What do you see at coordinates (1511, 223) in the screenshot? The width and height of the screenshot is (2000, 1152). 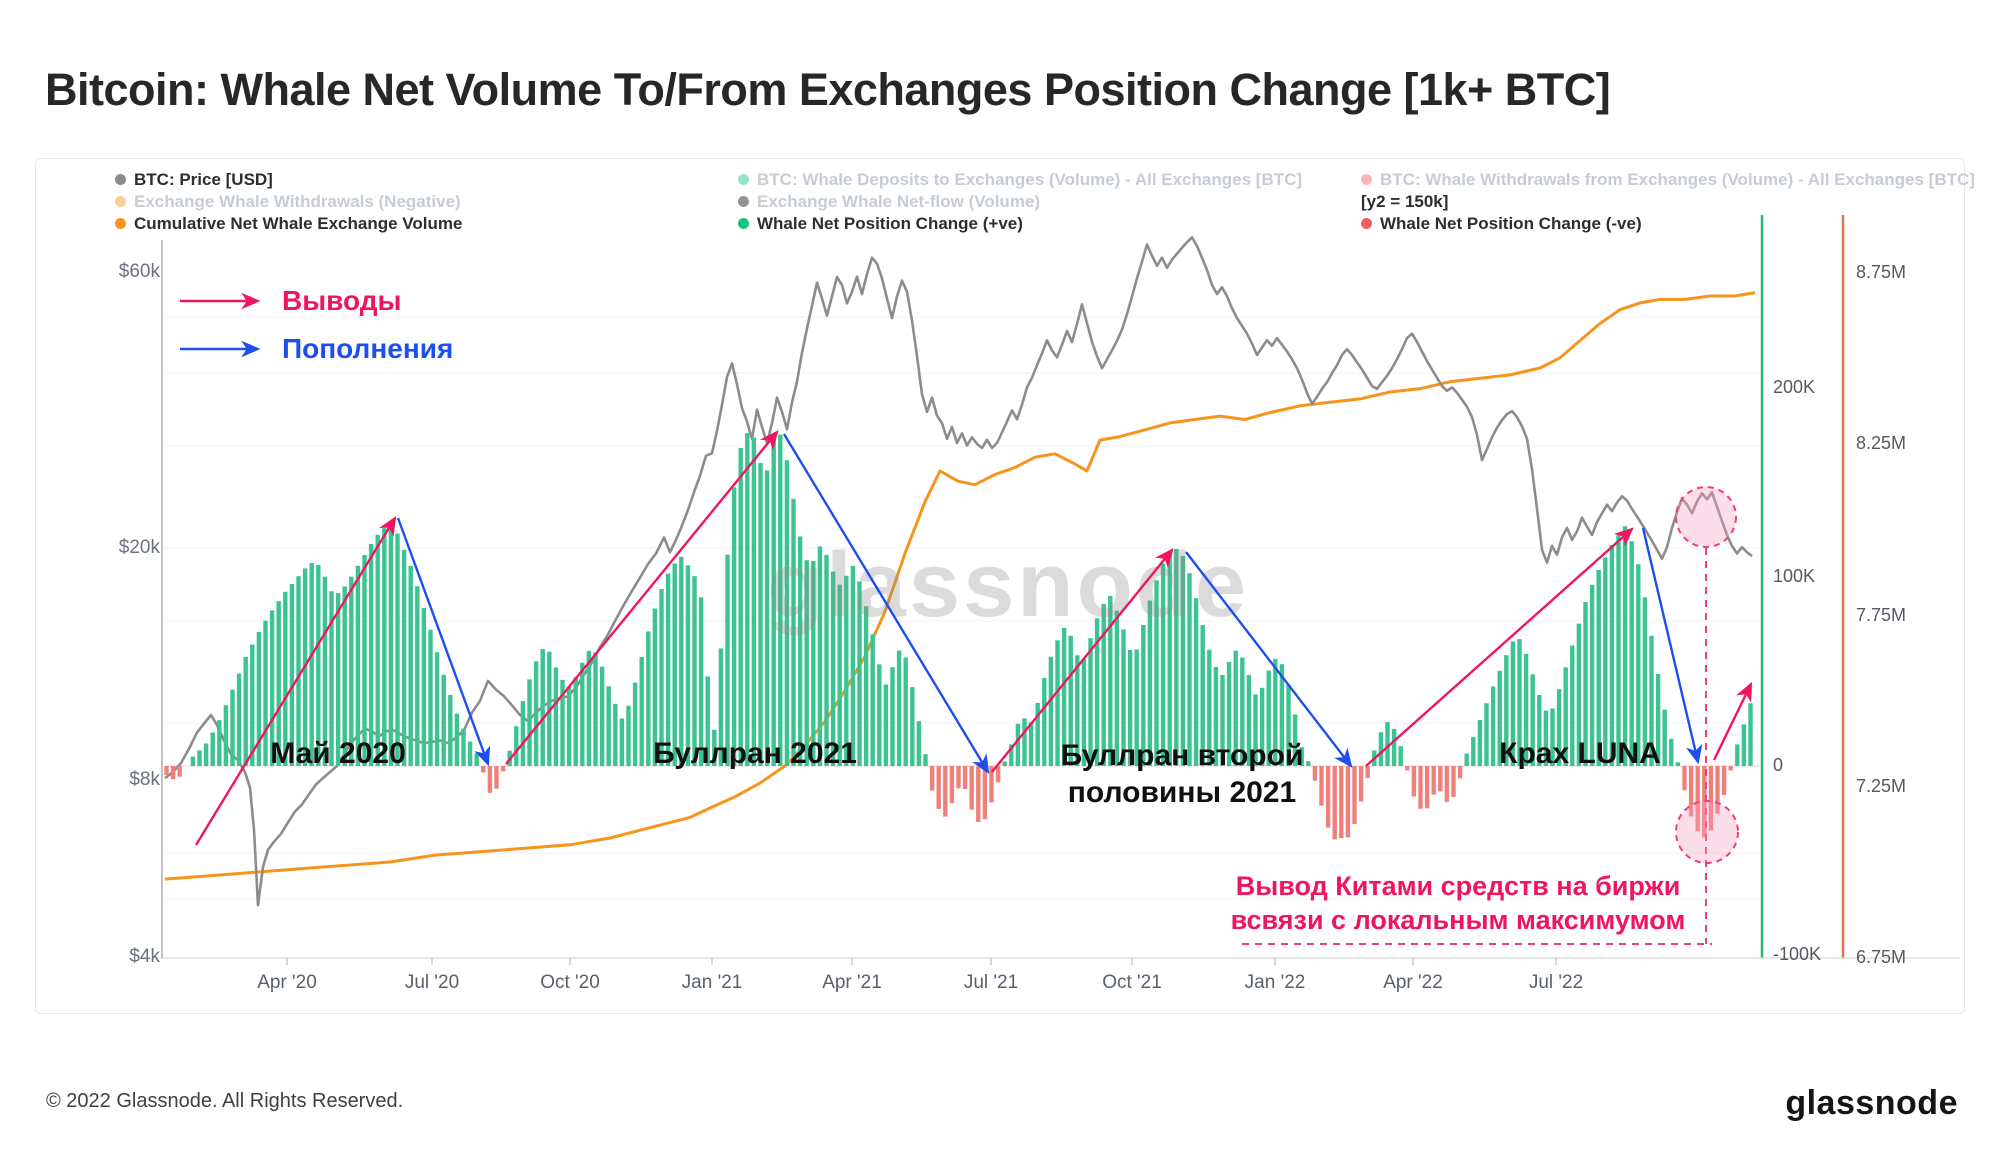 I see `legend-item-label: Whale Net Position Change (-ve)` at bounding box center [1511, 223].